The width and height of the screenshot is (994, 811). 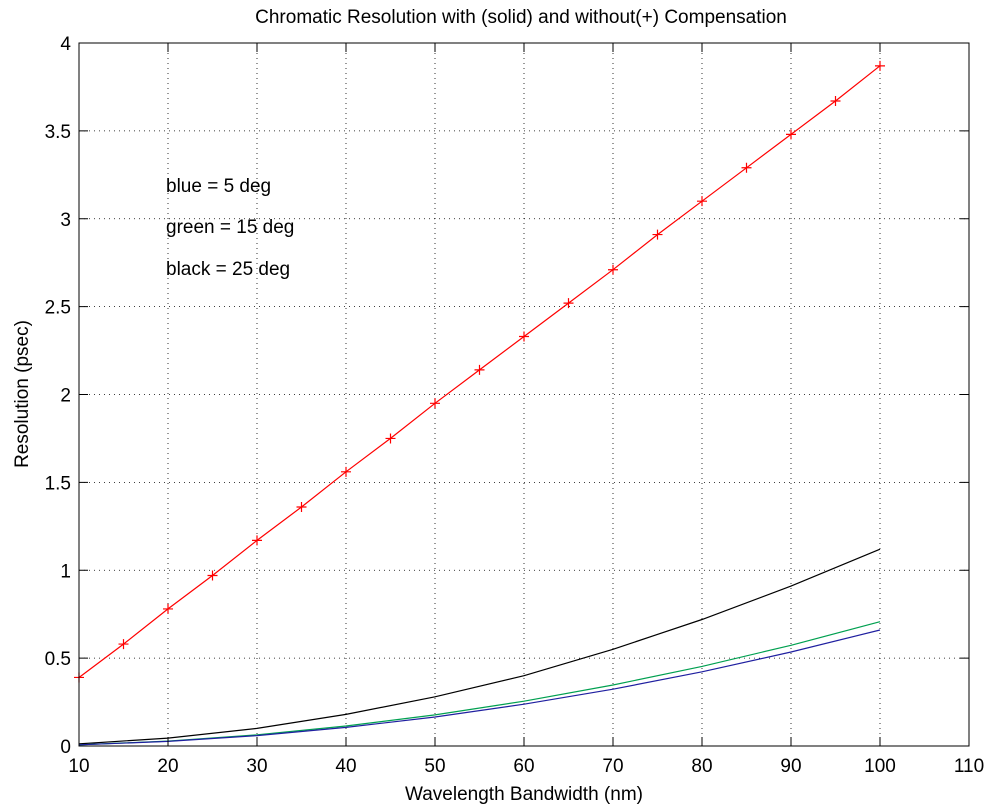 I want to click on x-tick-label: 50, so click(x=434, y=766).